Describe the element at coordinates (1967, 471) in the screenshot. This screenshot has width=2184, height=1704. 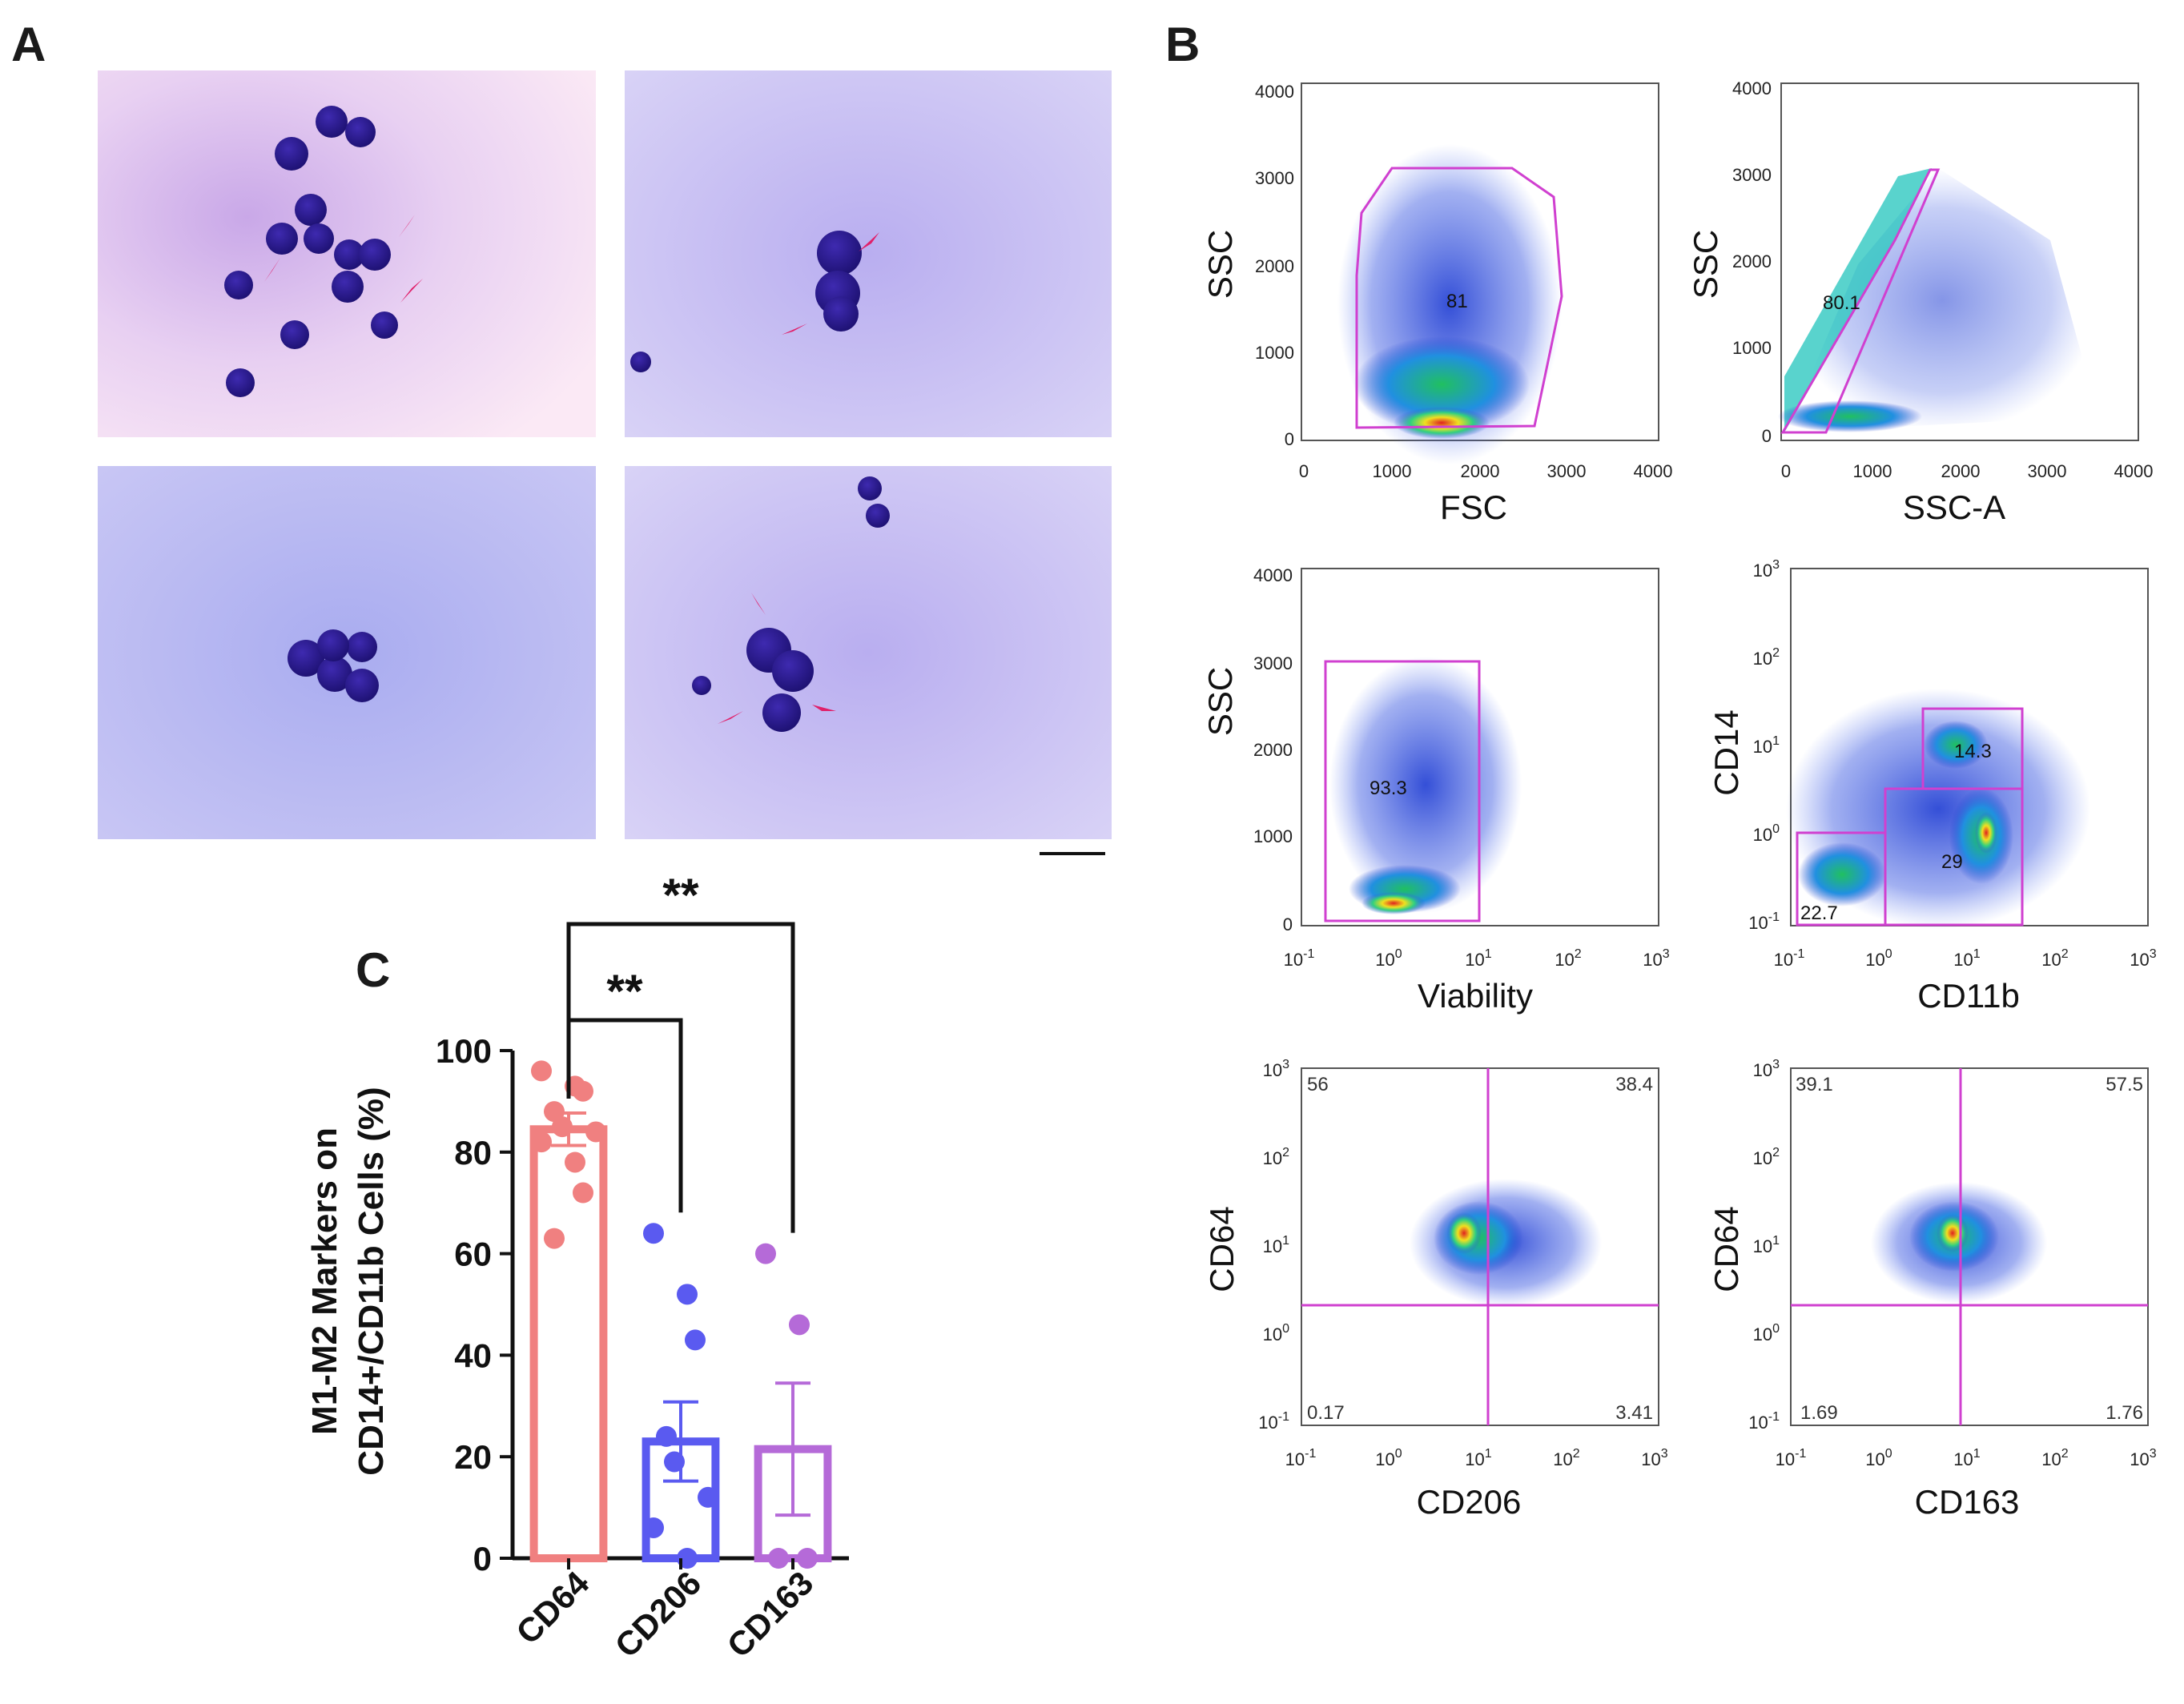
I see `p2-xticks: 0 1000 2000 3000 4000` at that location.